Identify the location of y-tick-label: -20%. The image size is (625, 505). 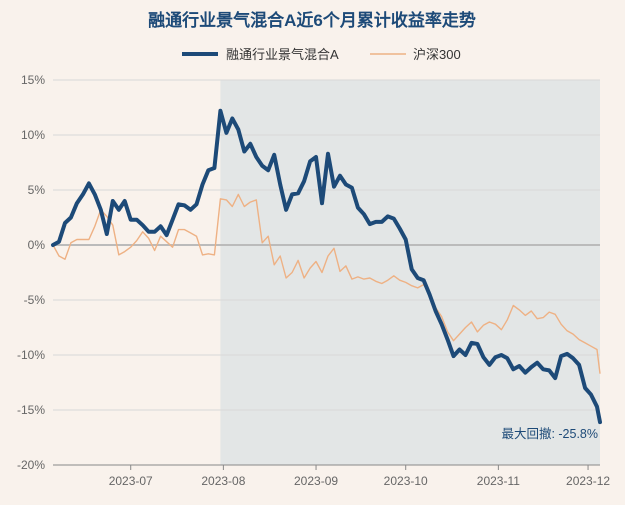
(31, 465).